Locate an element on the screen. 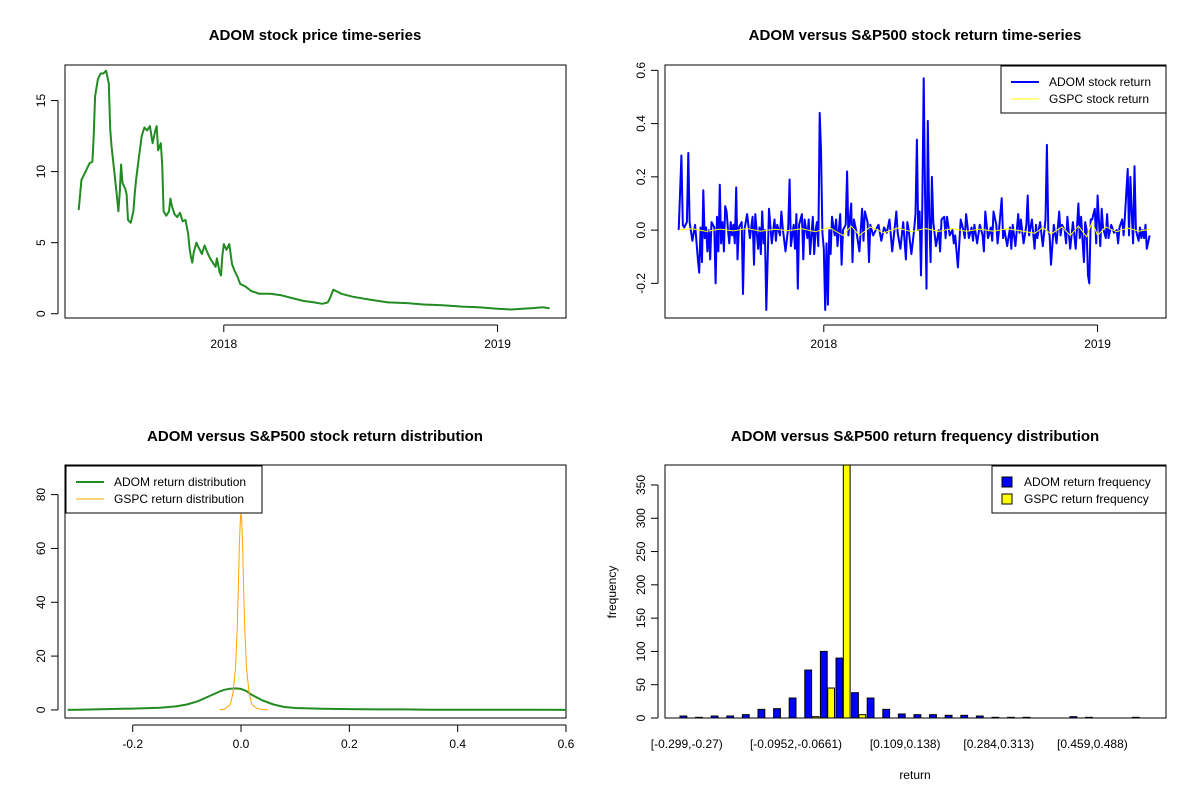 Image resolution: width=1200 pixels, height=800 pixels. y-tick-label: 0.0 is located at coordinates (641, 229).